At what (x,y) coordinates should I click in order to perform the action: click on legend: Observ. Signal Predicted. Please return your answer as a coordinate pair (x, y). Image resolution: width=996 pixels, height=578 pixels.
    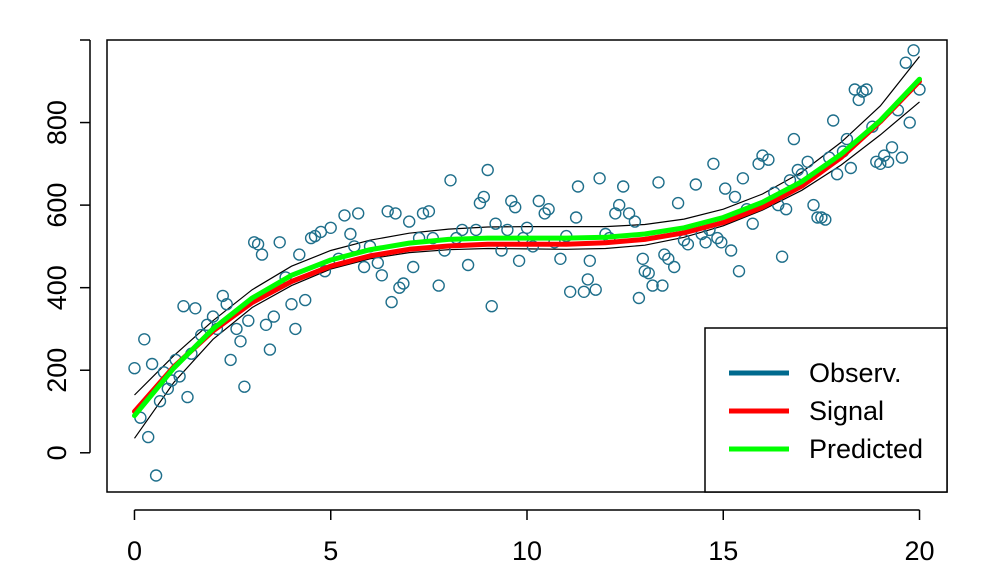
    Looking at the image, I should click on (826, 410).